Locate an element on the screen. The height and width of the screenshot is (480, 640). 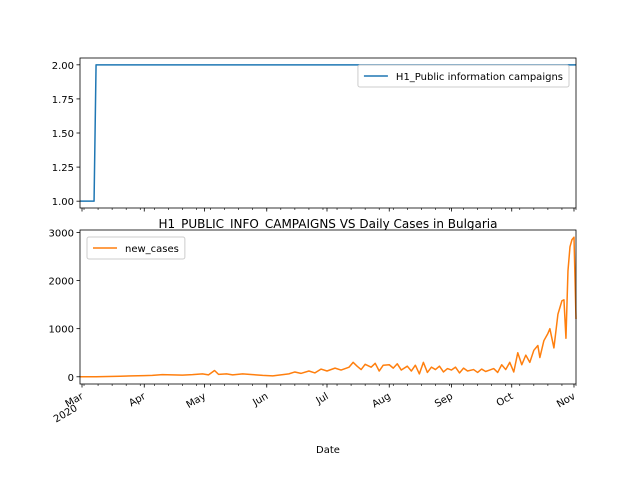
bottom-y-tick-label: 1000 is located at coordinates (61, 330).